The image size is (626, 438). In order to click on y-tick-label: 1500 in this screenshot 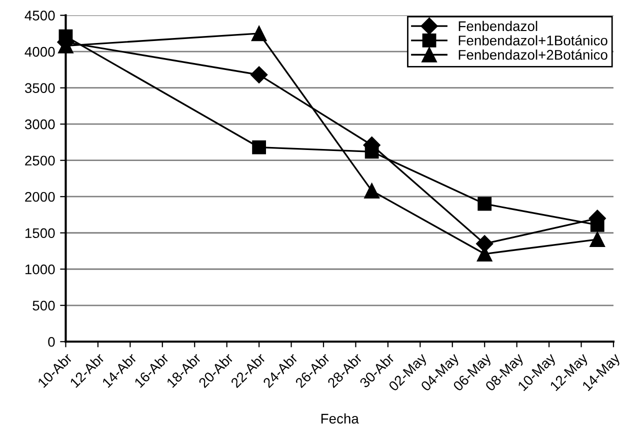, I will do `click(40, 233)`.